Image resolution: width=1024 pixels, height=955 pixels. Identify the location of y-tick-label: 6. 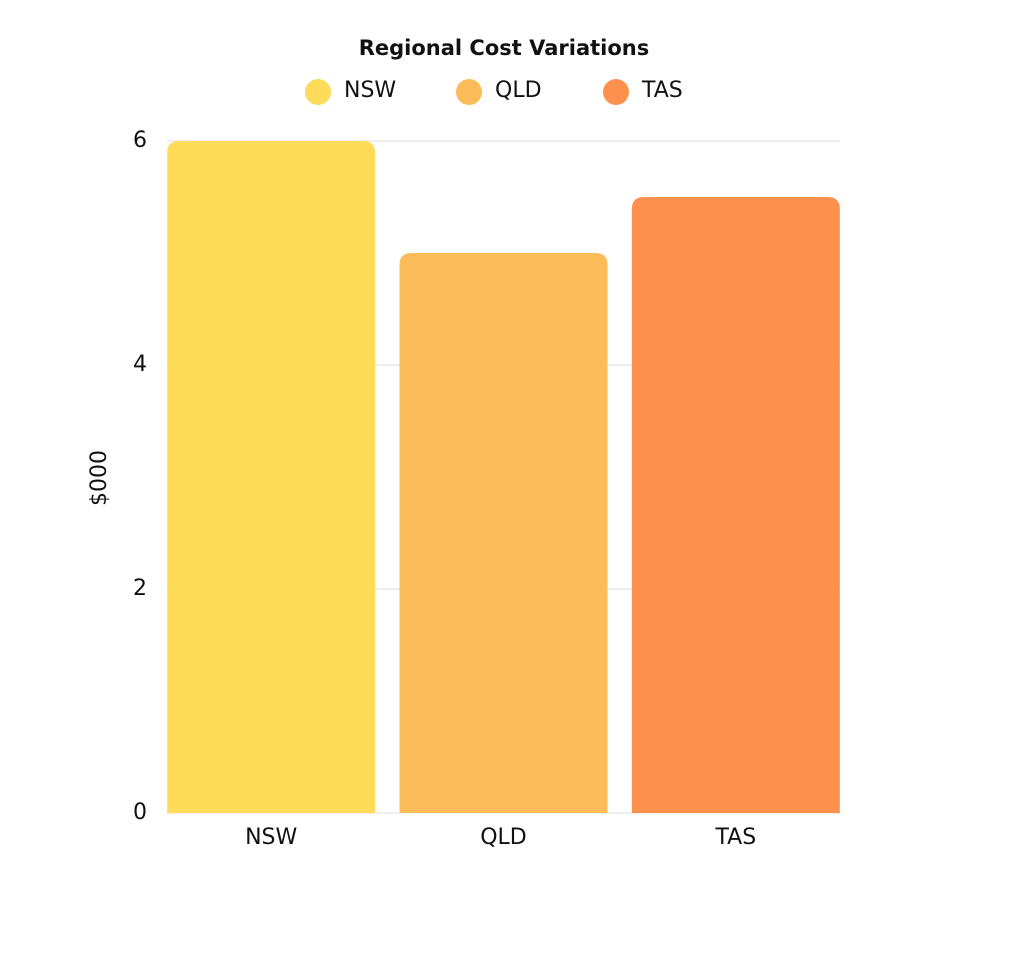
(140, 140).